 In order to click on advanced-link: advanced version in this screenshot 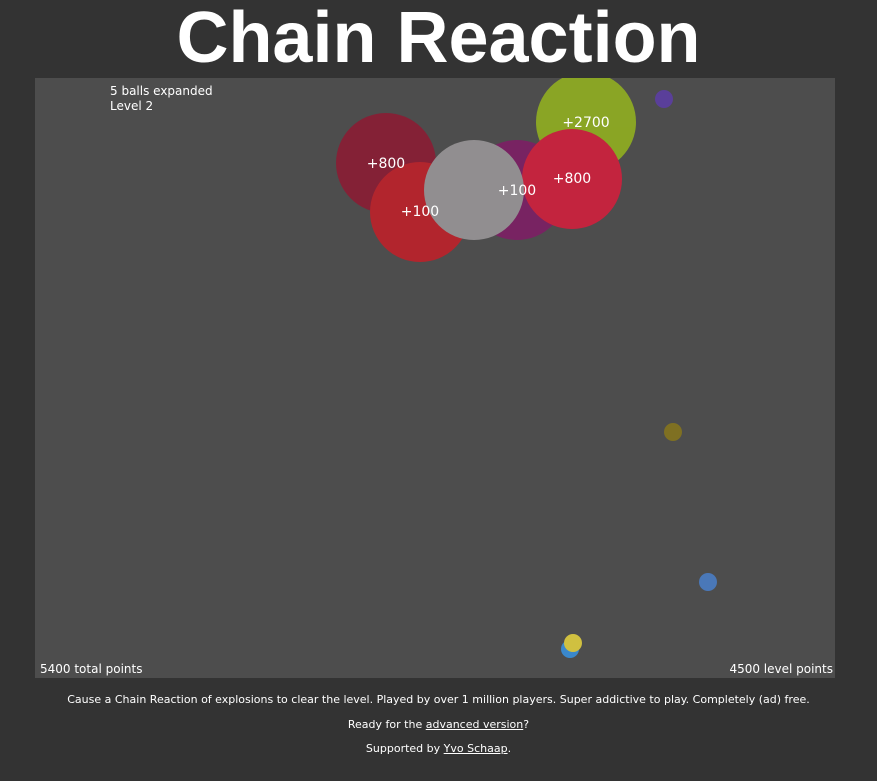, I will do `click(474, 724)`.